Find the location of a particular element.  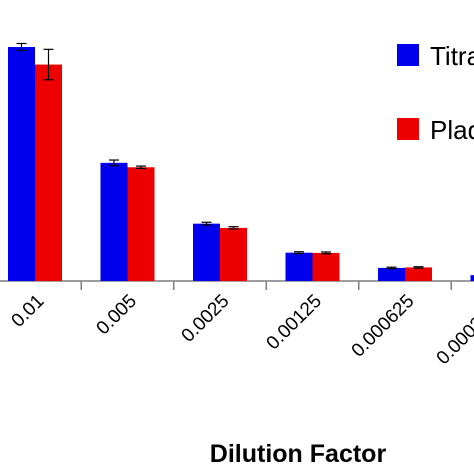

legend-swatch-plaque is located at coordinates (408, 129).